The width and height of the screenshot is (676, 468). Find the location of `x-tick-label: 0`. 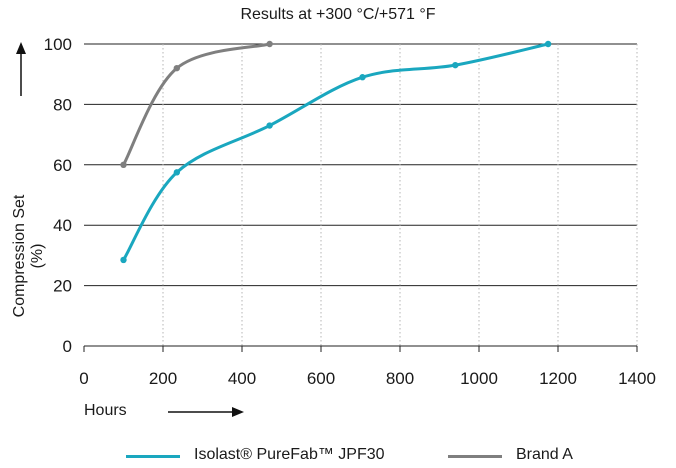

x-tick-label: 0 is located at coordinates (83, 378).